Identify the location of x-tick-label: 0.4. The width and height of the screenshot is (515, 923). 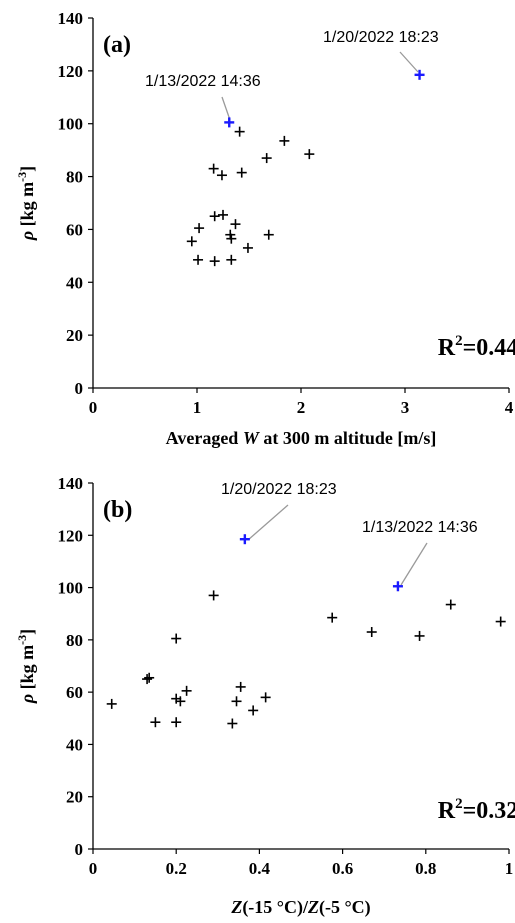
(260, 868).